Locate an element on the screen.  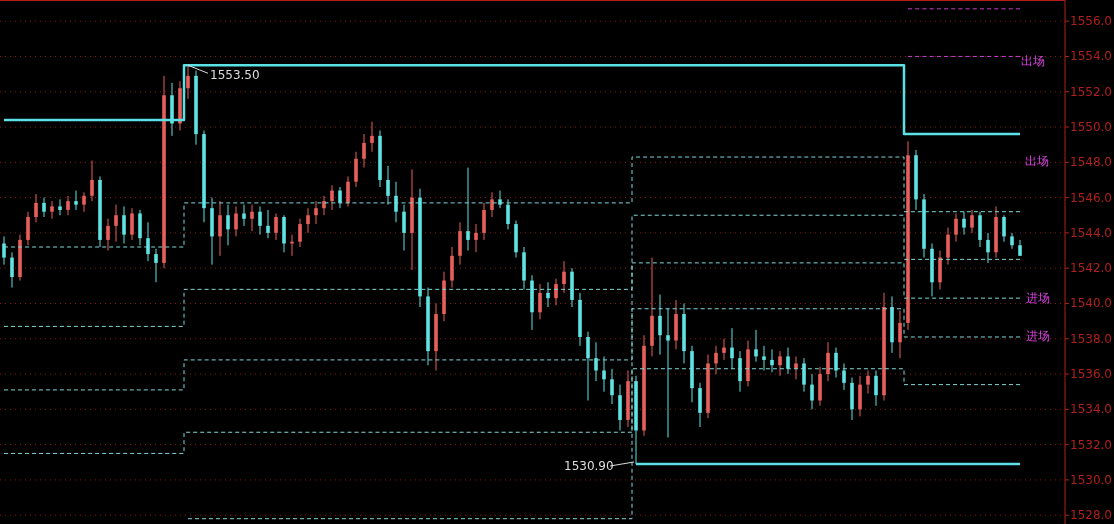
annotation: 1553.50 is located at coordinates (235, 75).